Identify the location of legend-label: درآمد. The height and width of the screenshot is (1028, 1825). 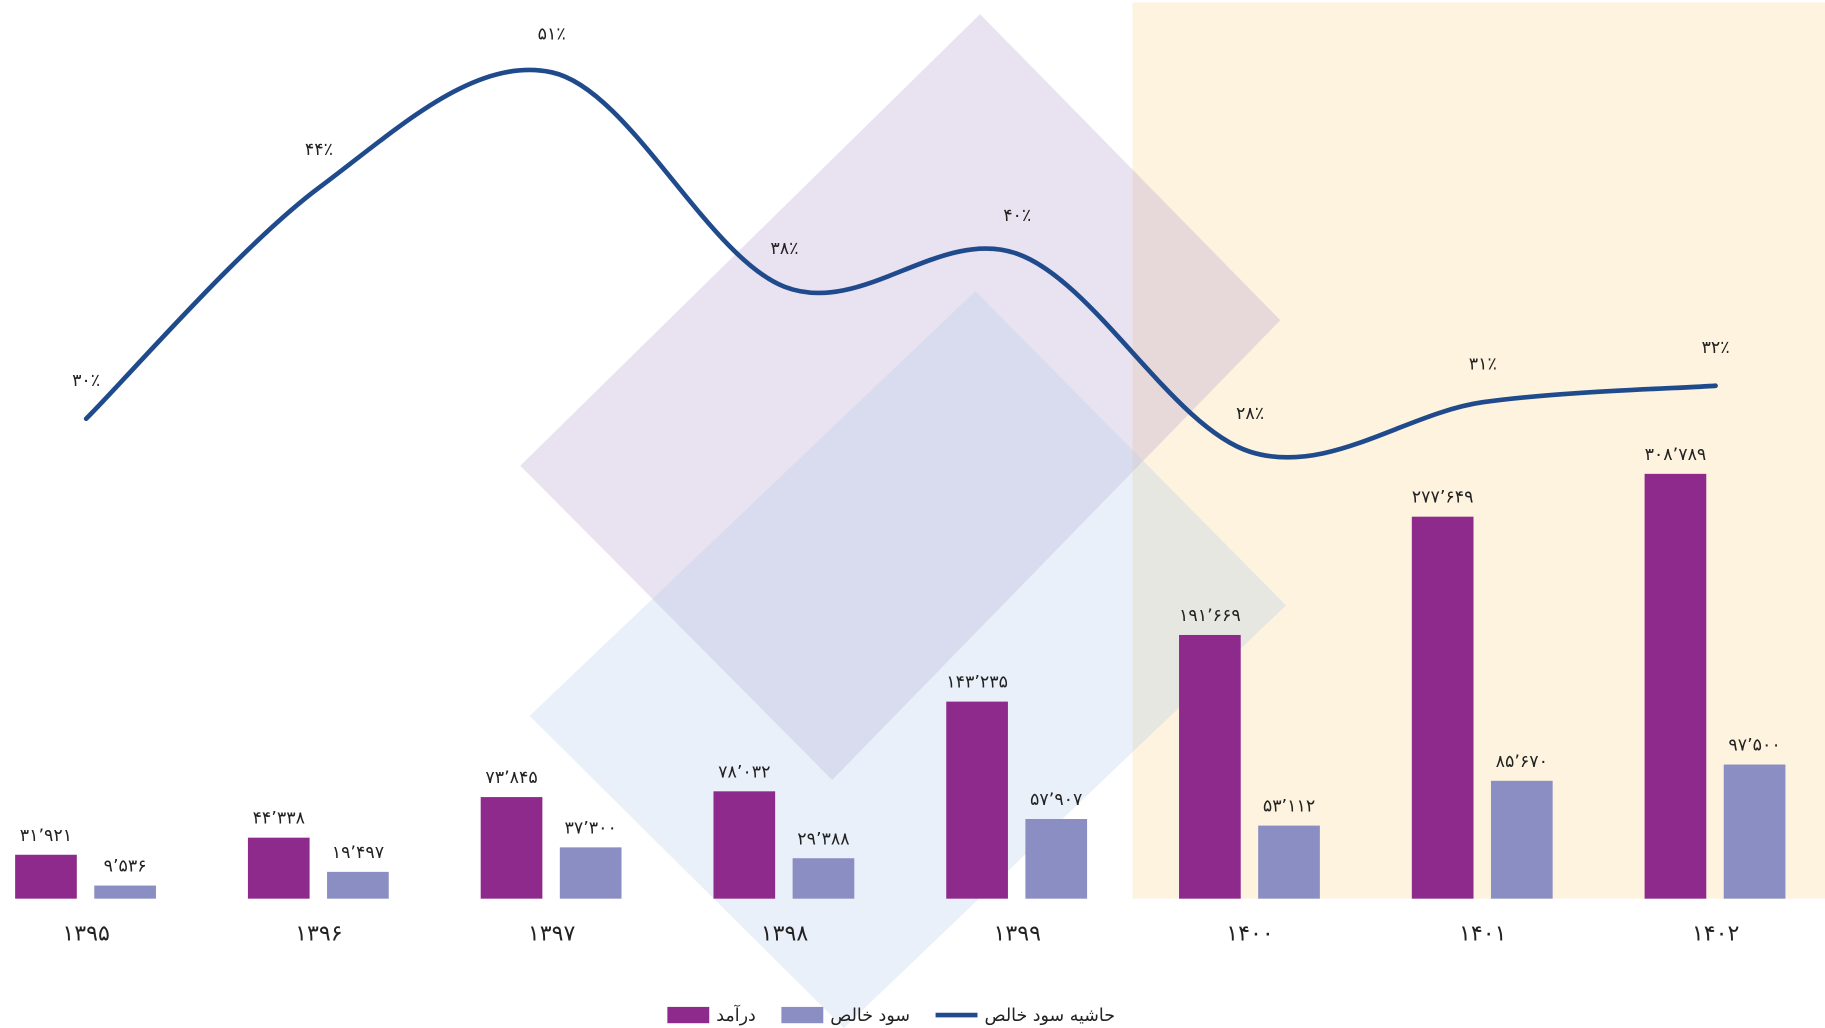
(736, 1015).